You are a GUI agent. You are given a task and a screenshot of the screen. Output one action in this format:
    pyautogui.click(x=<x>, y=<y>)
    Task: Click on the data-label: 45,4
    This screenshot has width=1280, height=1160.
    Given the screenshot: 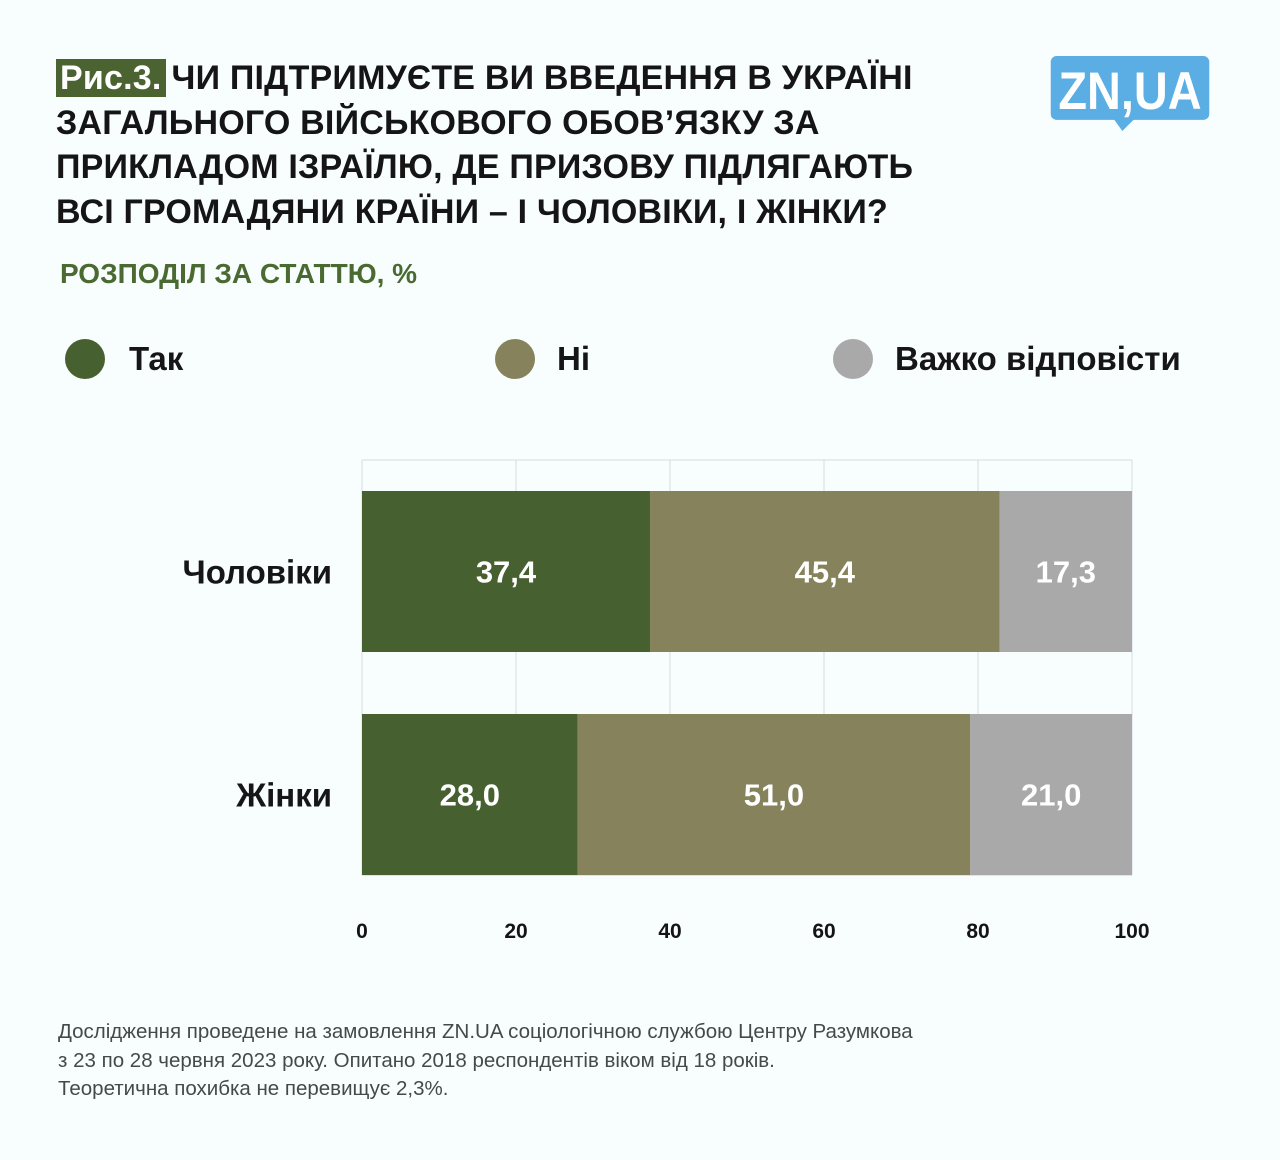 What is the action you would take?
    pyautogui.click(x=825, y=572)
    